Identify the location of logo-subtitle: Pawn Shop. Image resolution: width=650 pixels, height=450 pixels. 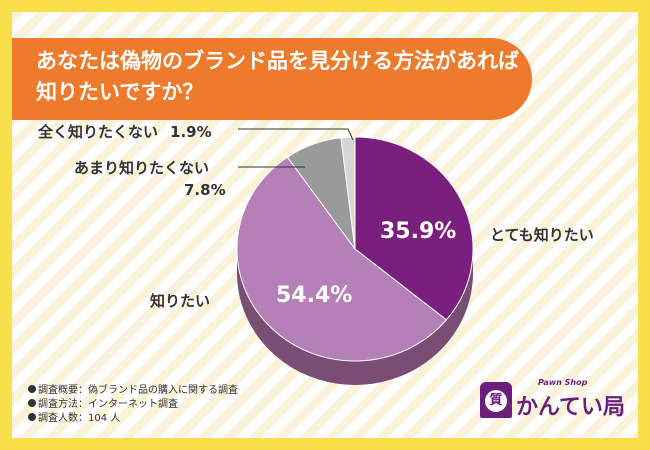
(563, 382).